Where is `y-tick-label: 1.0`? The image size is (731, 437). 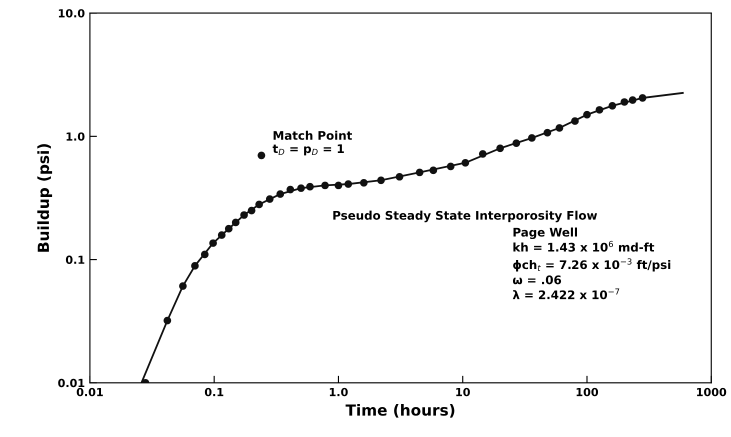
y-tick-label: 1.0 is located at coordinates (75, 136).